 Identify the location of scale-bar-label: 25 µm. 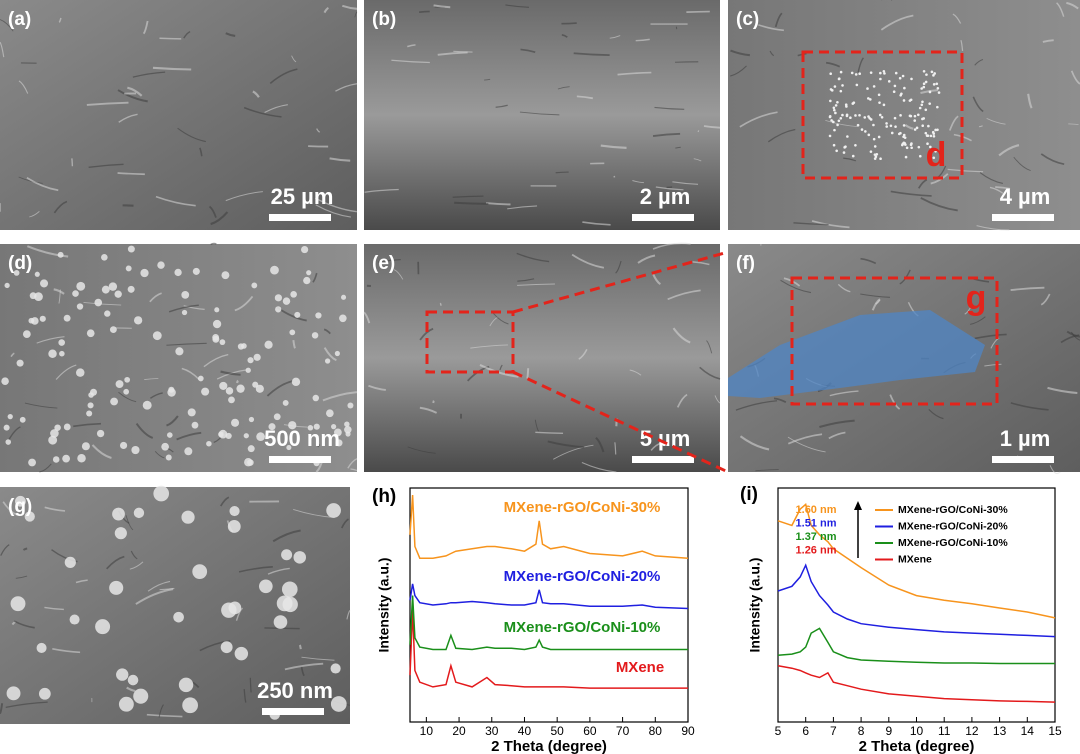
(302, 196).